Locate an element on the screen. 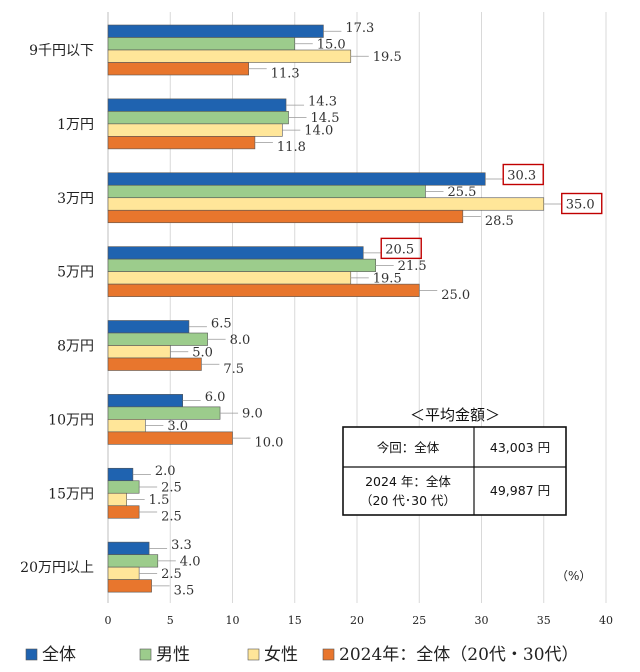 Image resolution: width=640 pixels, height=672 pixels. data-label: 8.0 is located at coordinates (240, 340).